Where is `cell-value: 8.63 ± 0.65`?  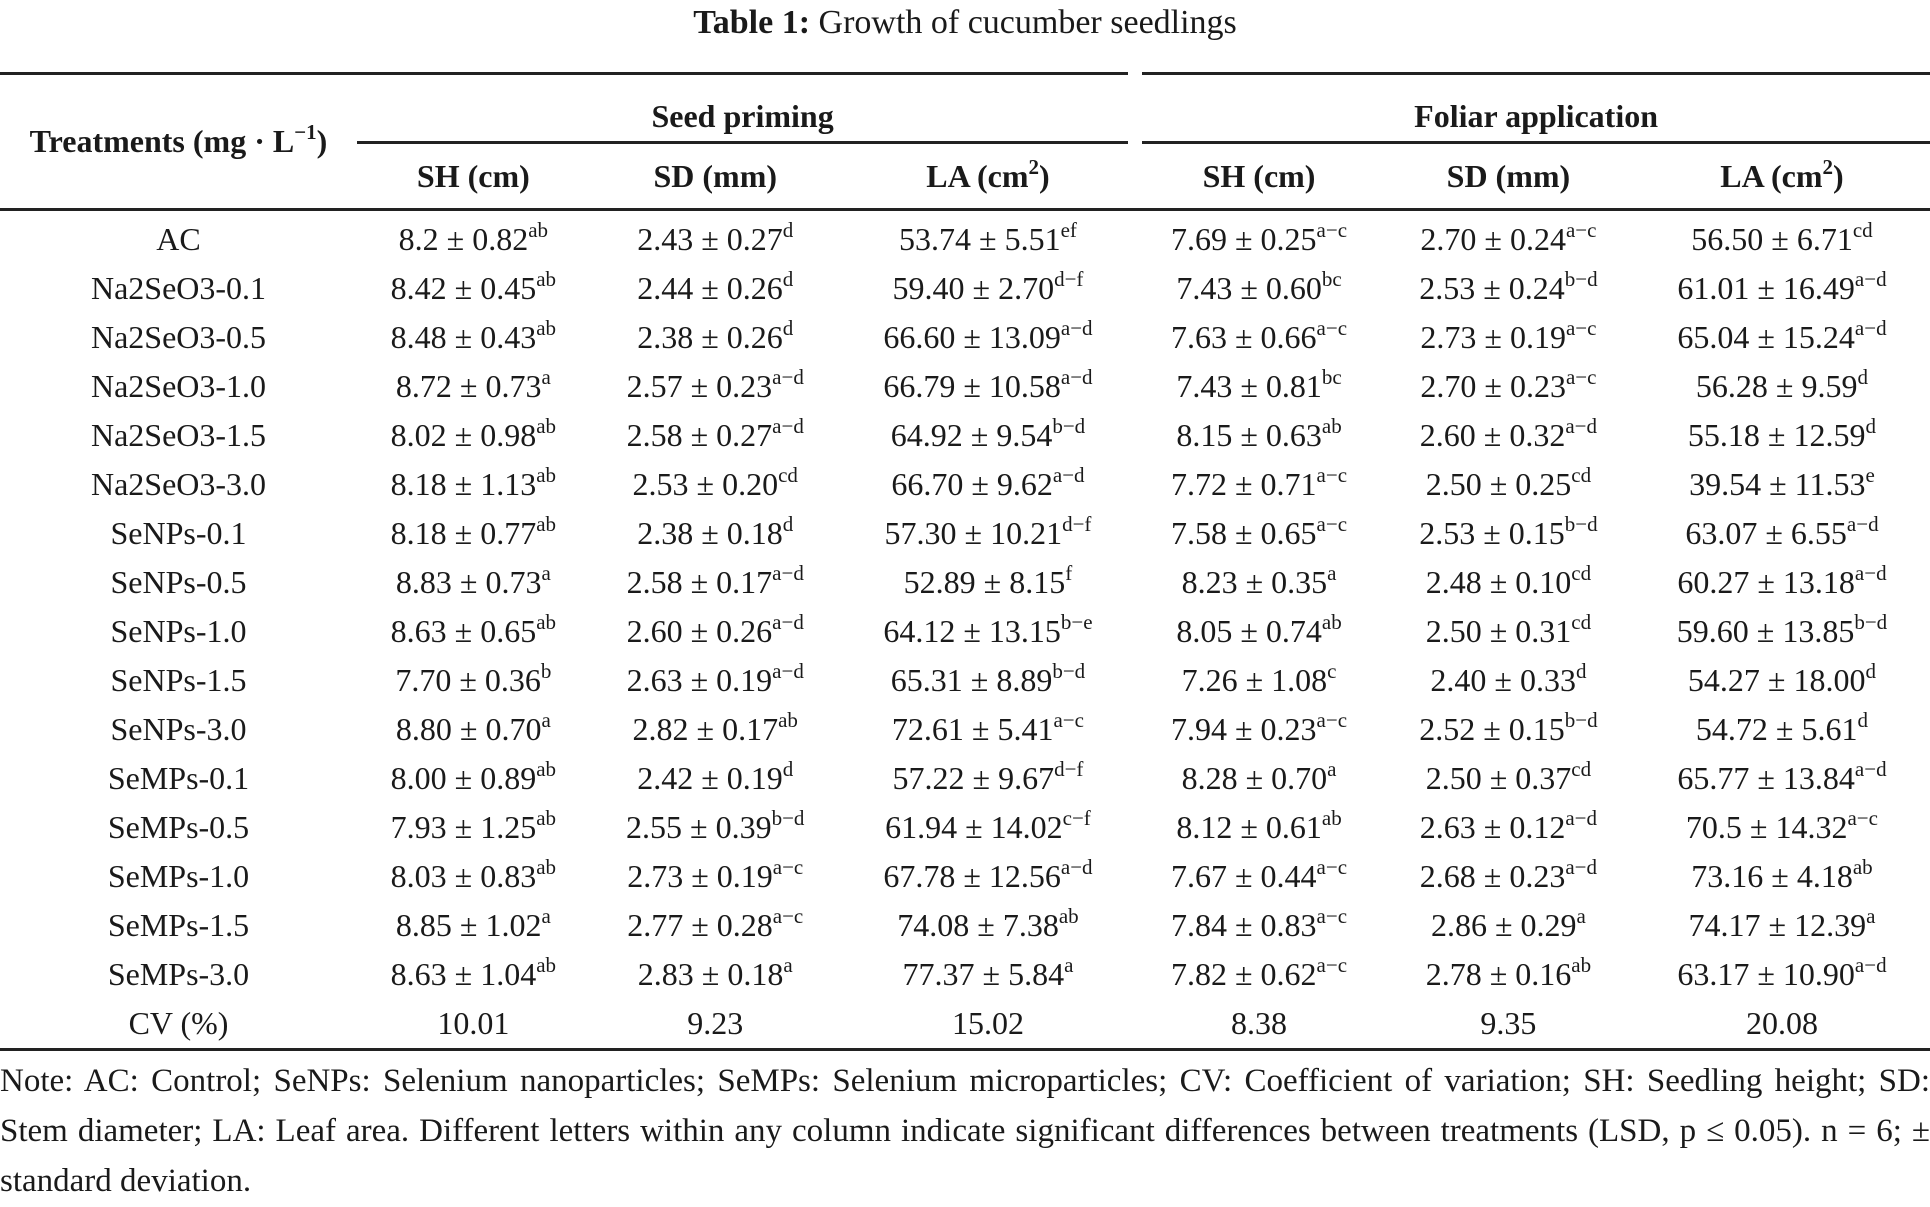 cell-value: 8.63 ± 0.65 is located at coordinates (463, 631).